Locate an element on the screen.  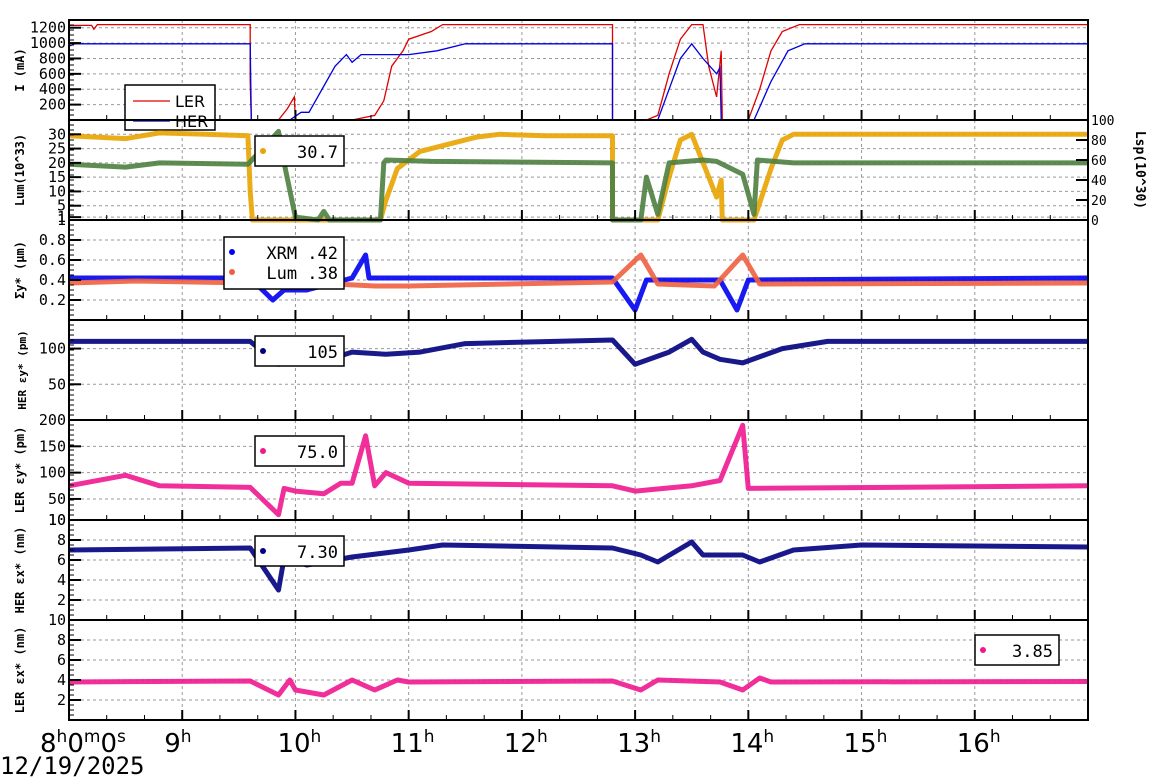
legend-label: LER is located at coordinates (190, 101).